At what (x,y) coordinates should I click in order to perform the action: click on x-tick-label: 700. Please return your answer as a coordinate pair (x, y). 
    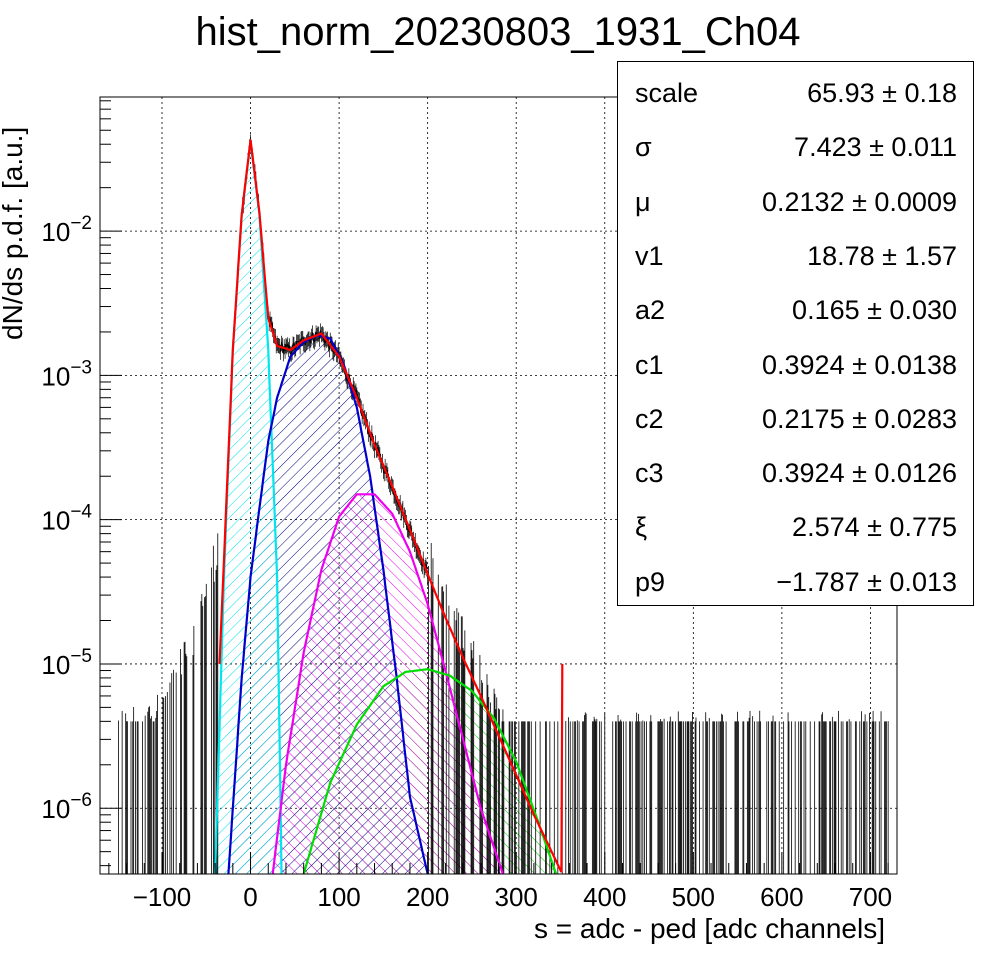
    Looking at the image, I should click on (870, 897).